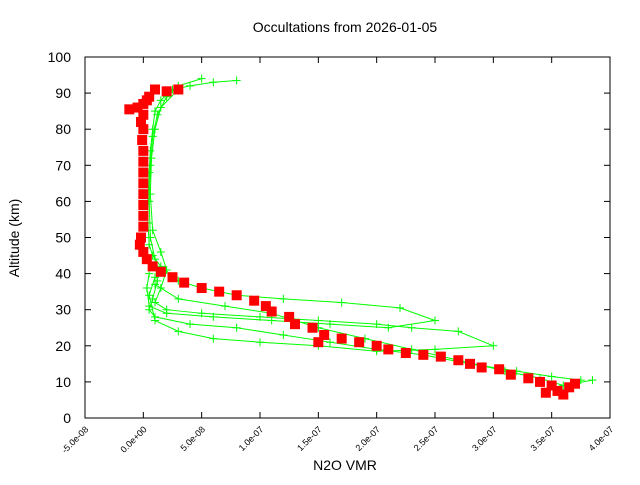  What do you see at coordinates (63, 346) in the screenshot?
I see `y-tick-label: 20` at bounding box center [63, 346].